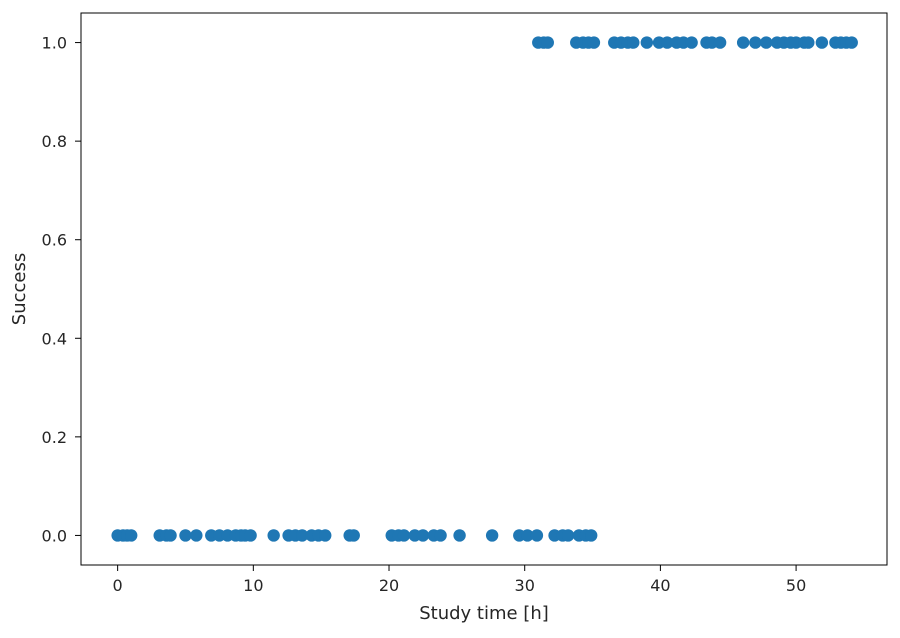 The width and height of the screenshot is (900, 638). Describe the element at coordinates (796, 585) in the screenshot. I see `x-tick-label: 50` at that location.